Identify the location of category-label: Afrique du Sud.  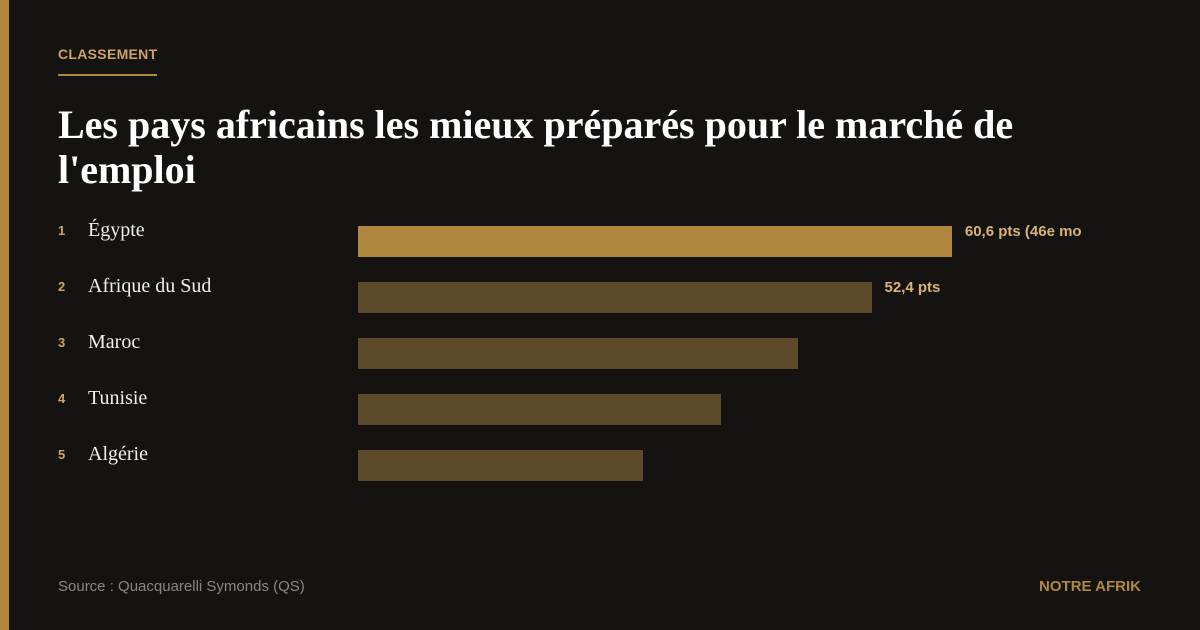
(150, 286).